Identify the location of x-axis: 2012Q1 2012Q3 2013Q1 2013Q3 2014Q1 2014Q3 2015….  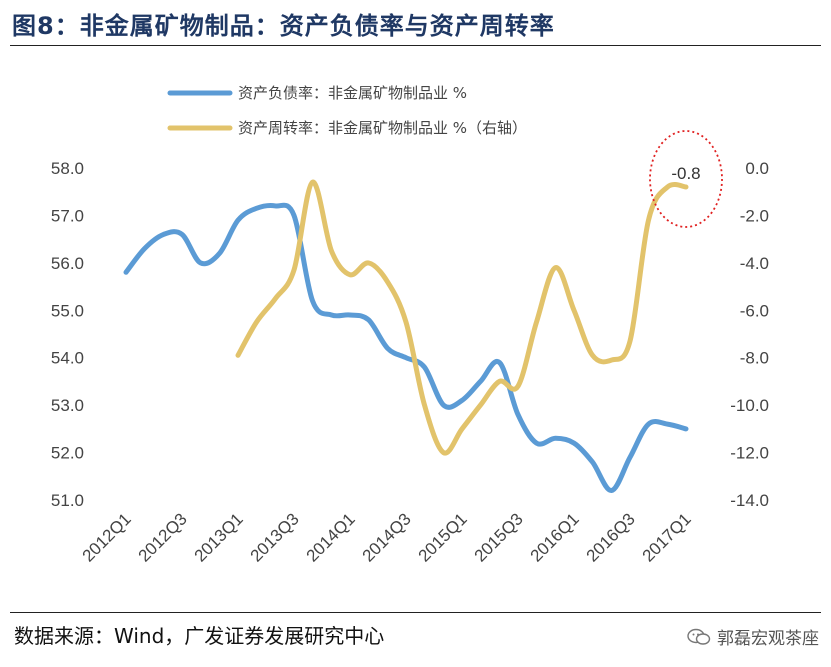
(387, 537).